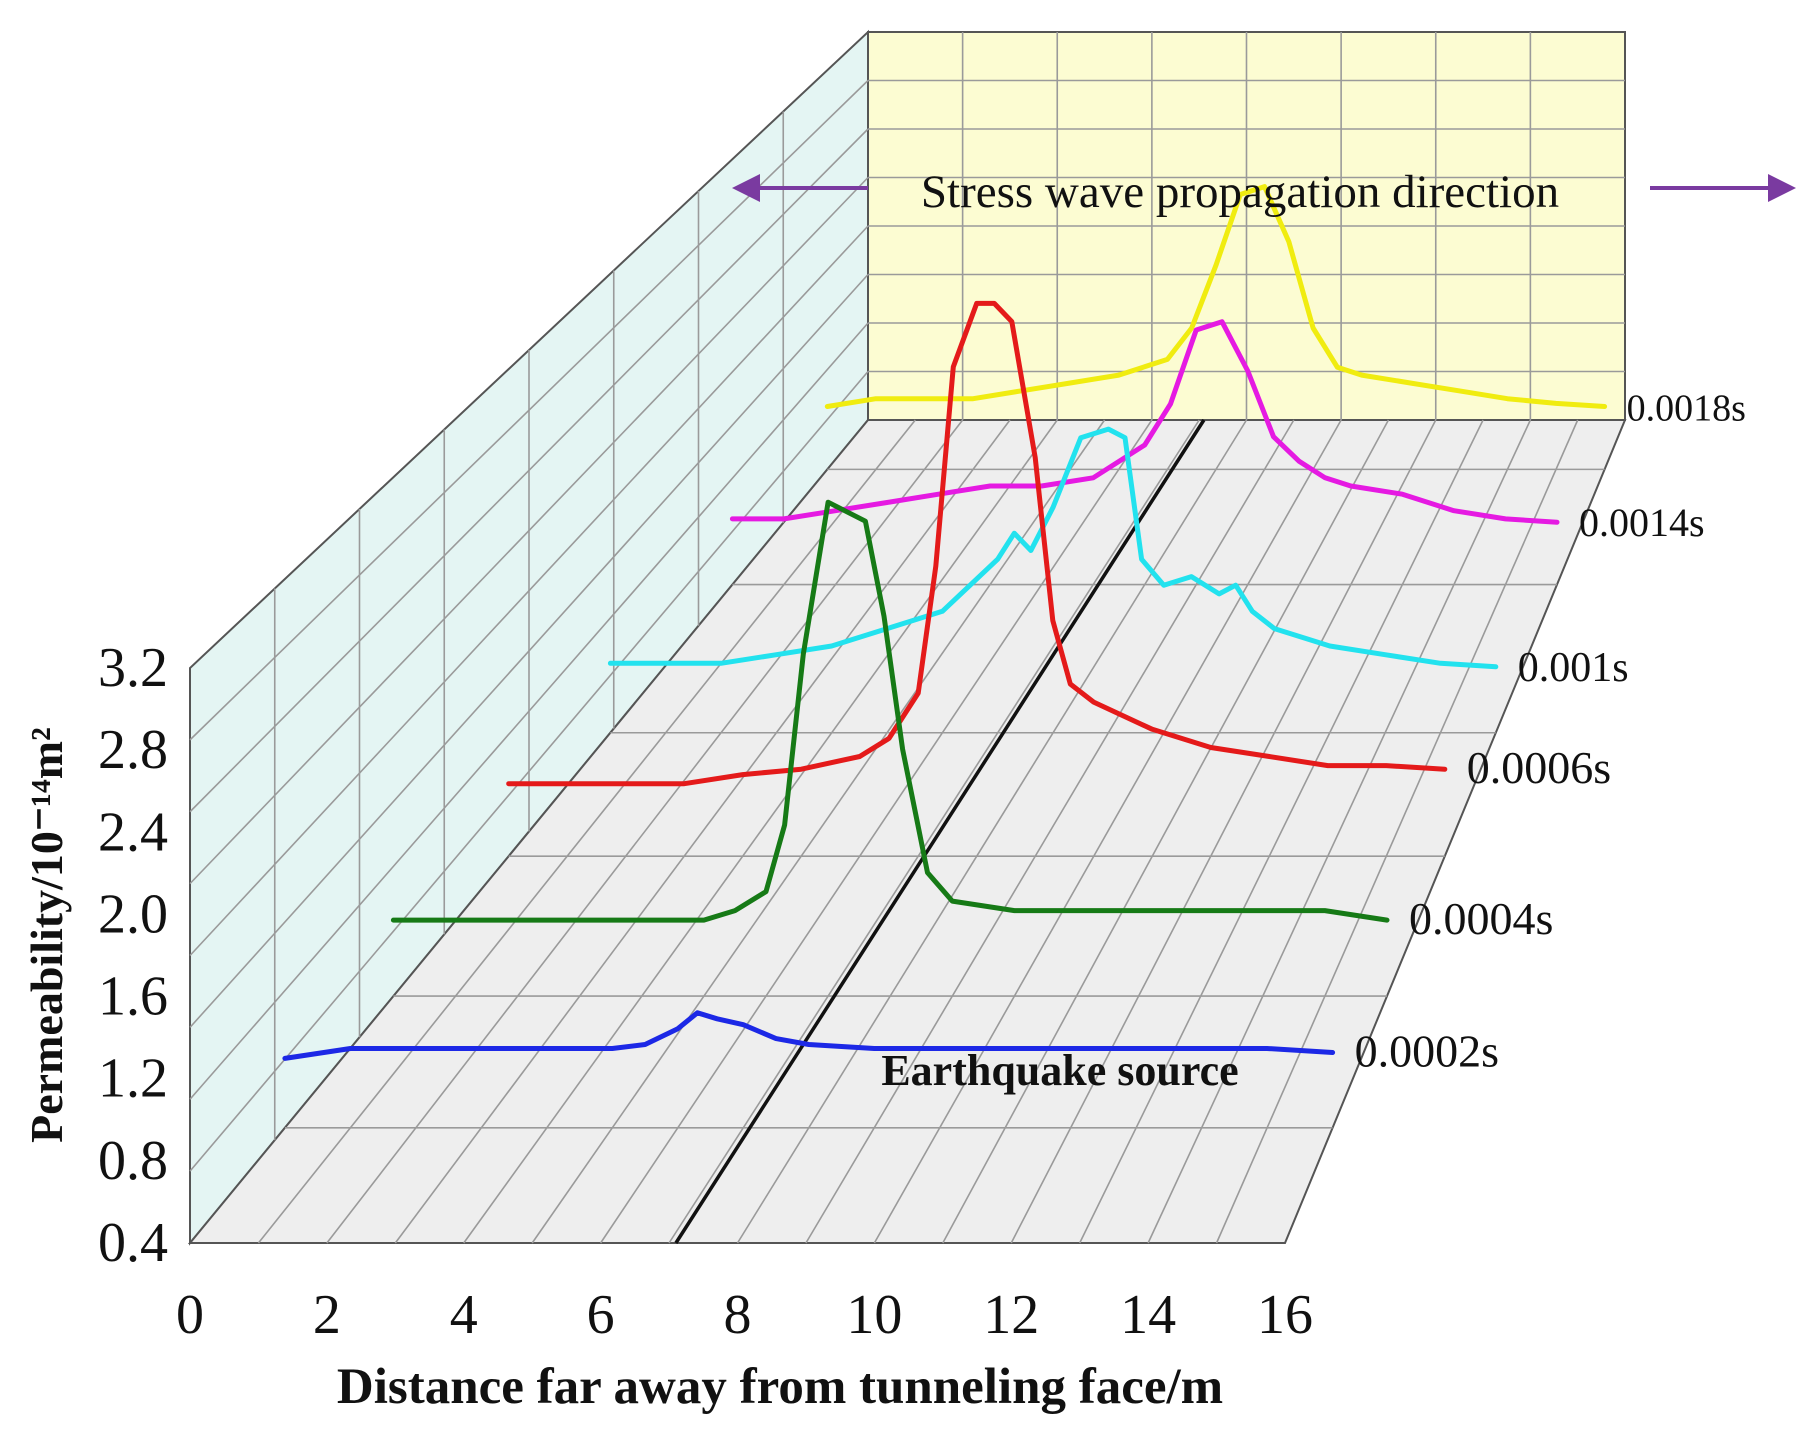  Describe the element at coordinates (1686, 409) in the screenshot. I see `series-label: 0.0018s` at that location.